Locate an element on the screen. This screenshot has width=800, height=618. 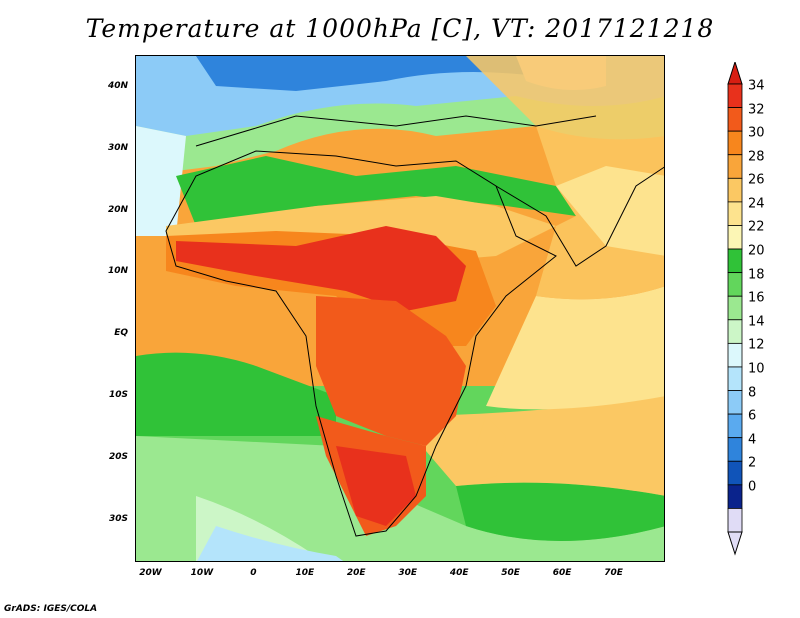
colorbar-value-label: 30 is located at coordinates (756, 133).